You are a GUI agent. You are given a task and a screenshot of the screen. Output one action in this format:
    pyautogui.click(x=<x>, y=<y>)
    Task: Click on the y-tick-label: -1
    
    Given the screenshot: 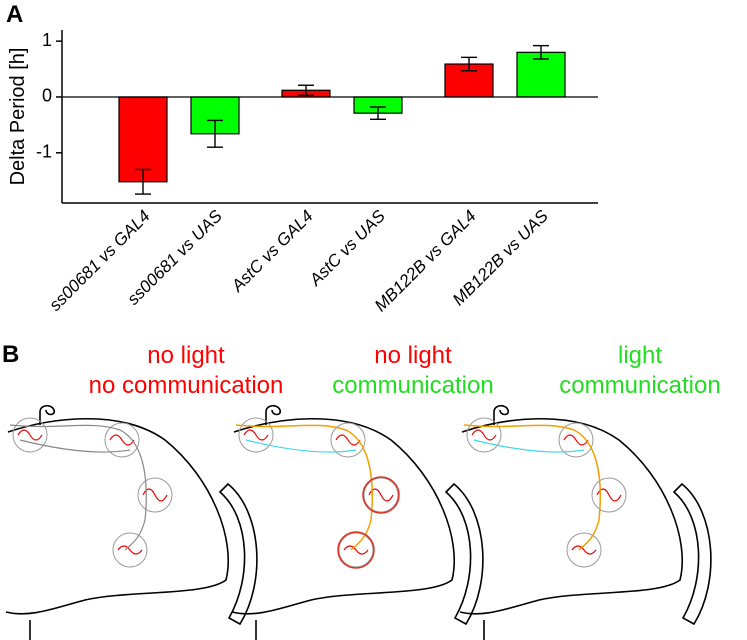 What is the action you would take?
    pyautogui.click(x=44, y=152)
    